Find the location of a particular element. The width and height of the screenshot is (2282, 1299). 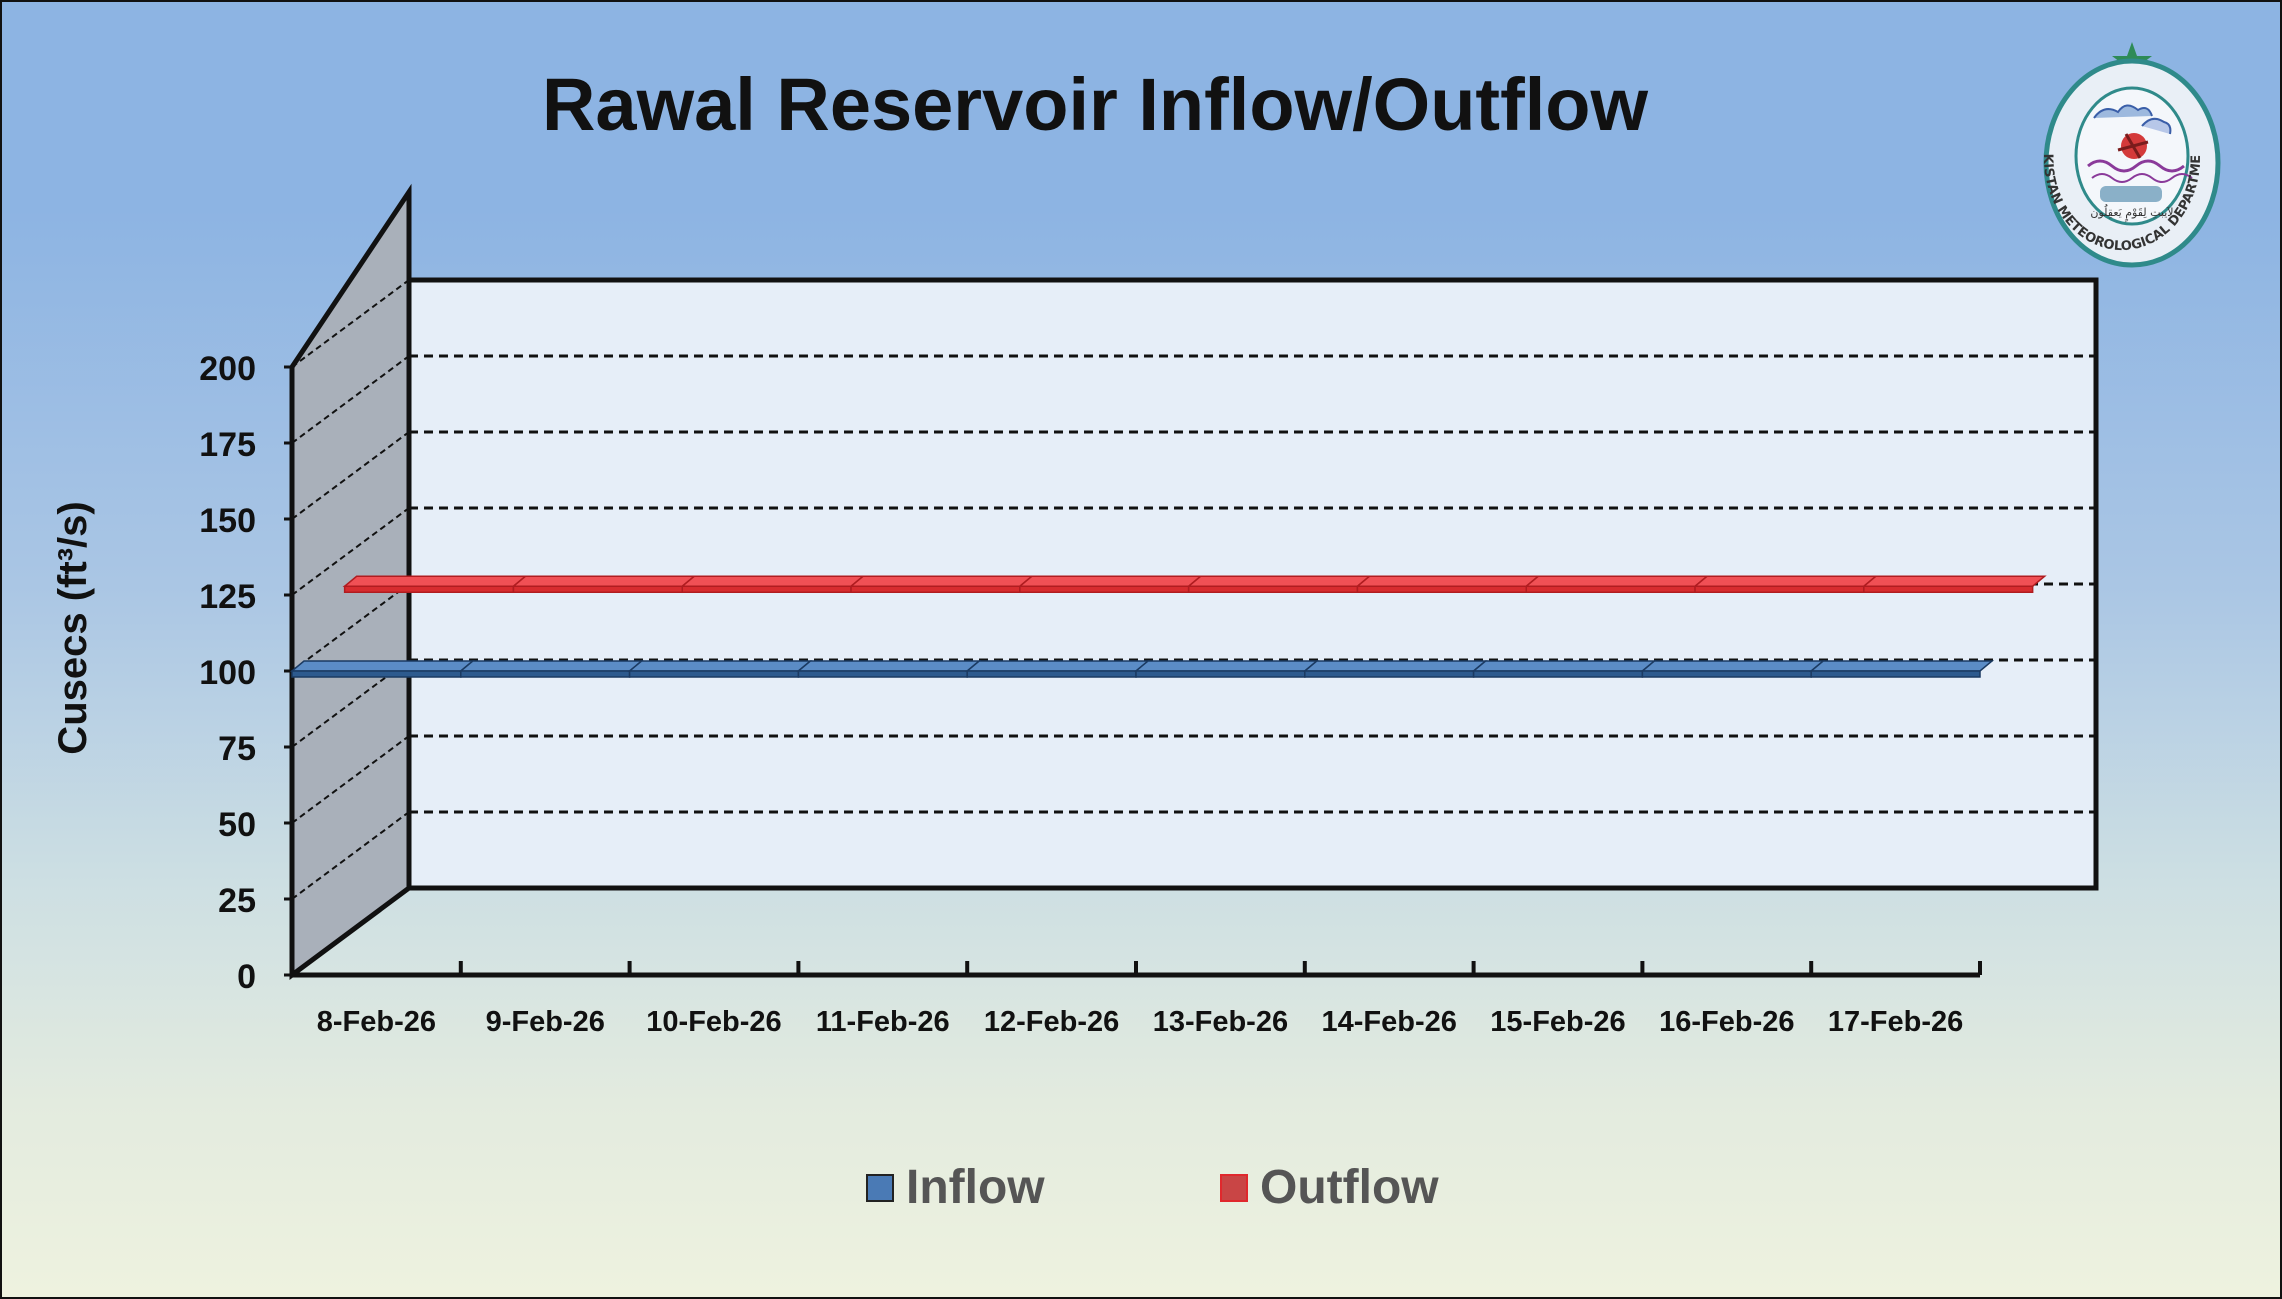

chart-title: Rawal Reservoir Inflow/Outflow is located at coordinates (1095, 104).